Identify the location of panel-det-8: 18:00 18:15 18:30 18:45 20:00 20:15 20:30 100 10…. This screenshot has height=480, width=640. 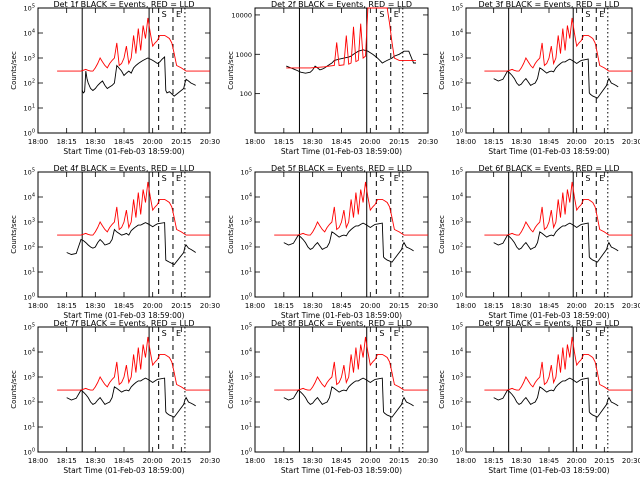
(332, 397).